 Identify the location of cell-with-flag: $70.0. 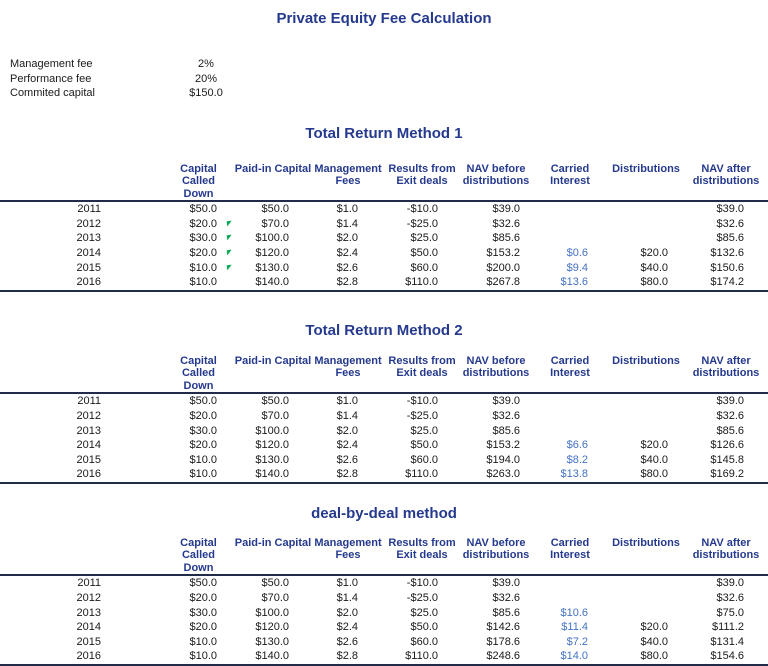
(269, 224).